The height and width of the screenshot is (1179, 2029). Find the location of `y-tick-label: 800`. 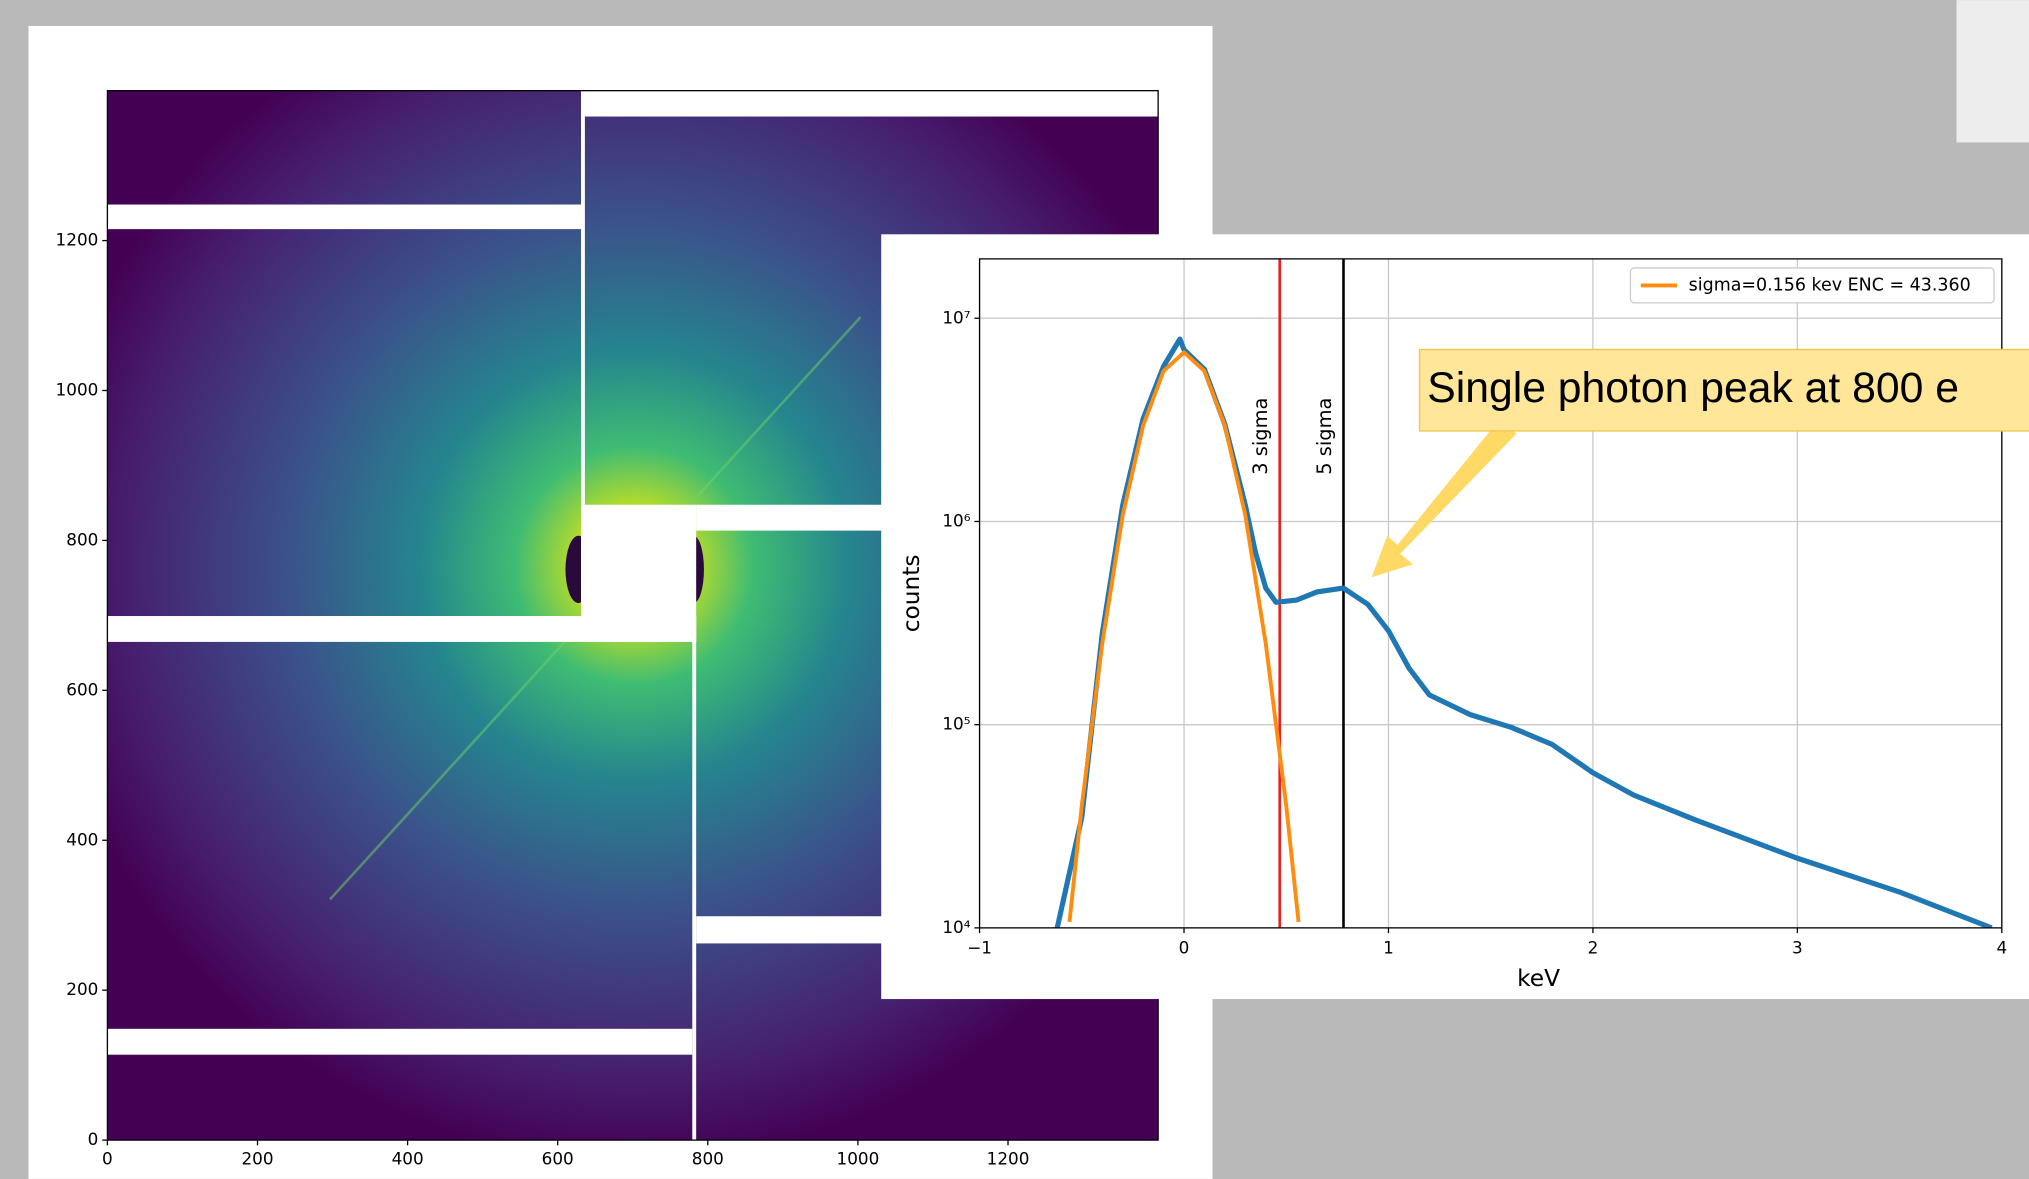

y-tick-label: 800 is located at coordinates (82, 539).